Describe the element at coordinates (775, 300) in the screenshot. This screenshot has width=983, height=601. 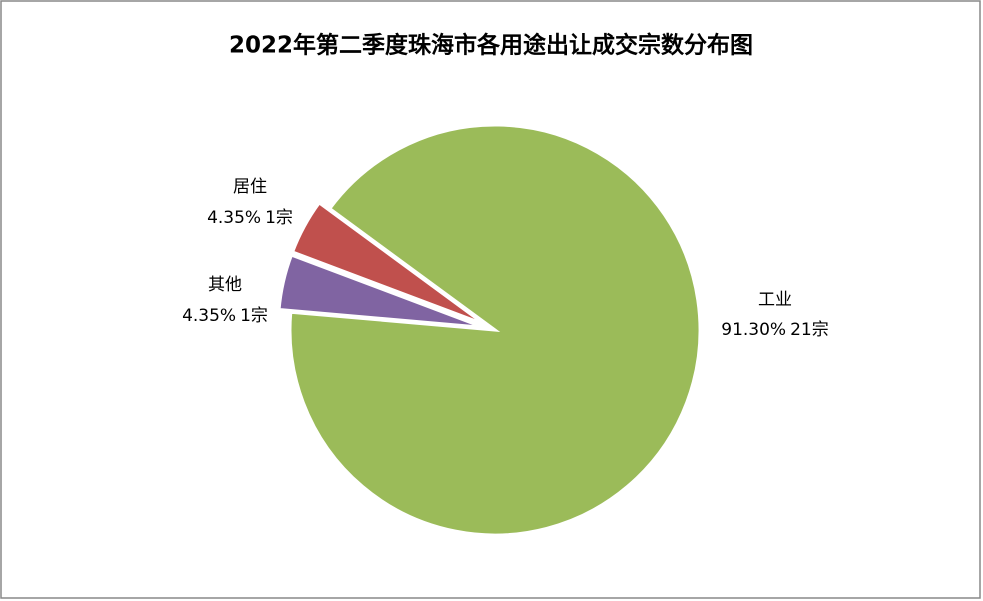
I see `slice-category-label: 工业` at that location.